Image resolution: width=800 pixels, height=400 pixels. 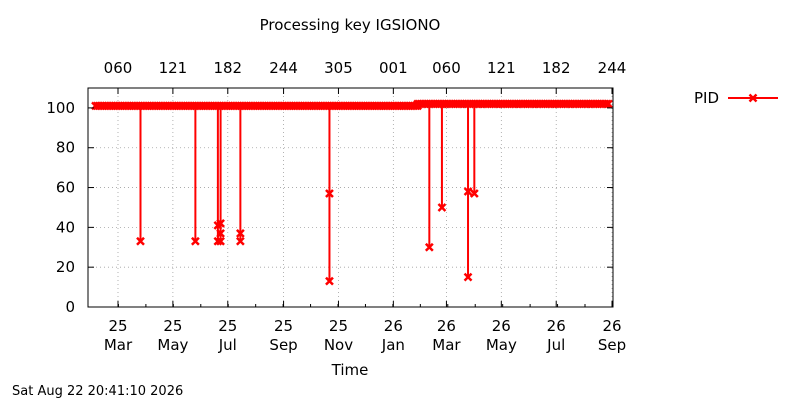 What do you see at coordinates (556, 326) in the screenshot?
I see `x-tick-label-day-8: 26` at bounding box center [556, 326].